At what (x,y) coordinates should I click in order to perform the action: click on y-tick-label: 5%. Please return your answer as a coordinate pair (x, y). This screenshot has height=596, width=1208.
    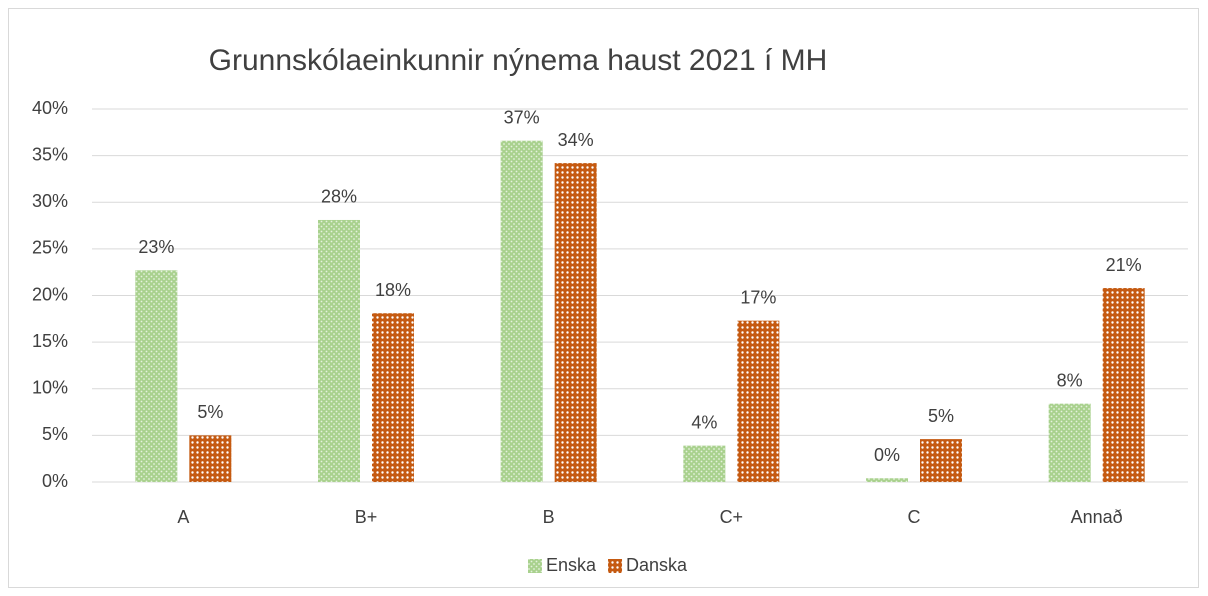
    Looking at the image, I should click on (55, 434).